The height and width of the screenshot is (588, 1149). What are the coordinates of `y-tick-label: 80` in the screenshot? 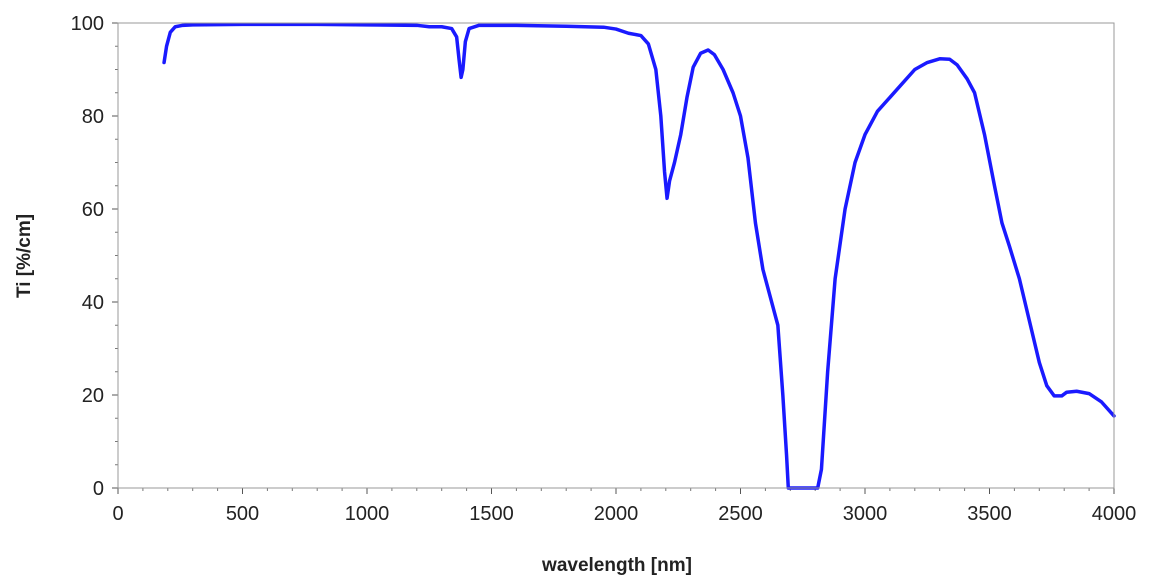 It's located at (93, 117).